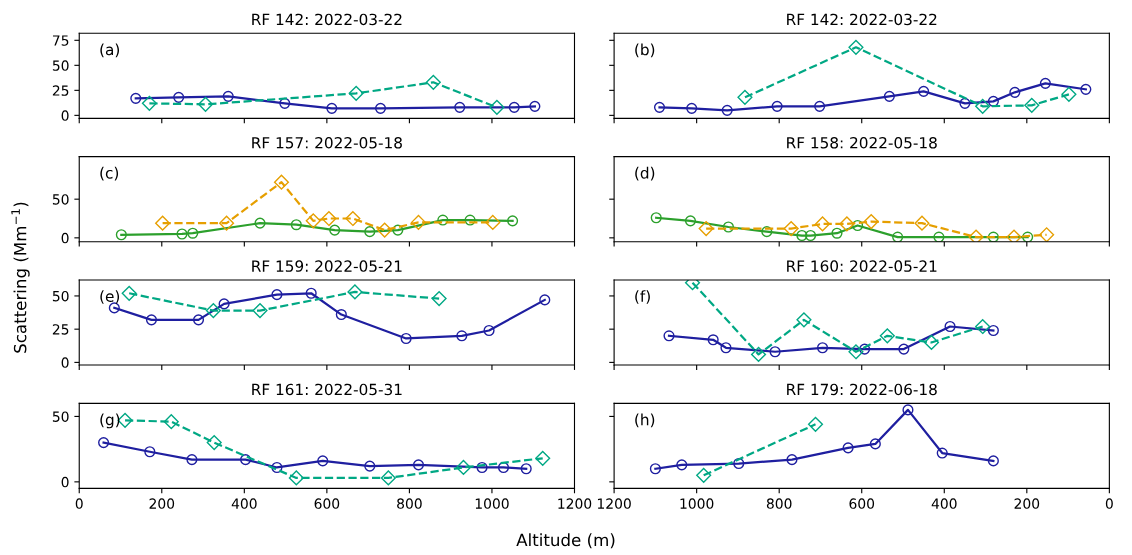 The width and height of the screenshot is (1132, 555). Describe the element at coordinates (20, 277) in the screenshot. I see `y-axis-title: Scattering (Mm$^{−1}$)` at that location.